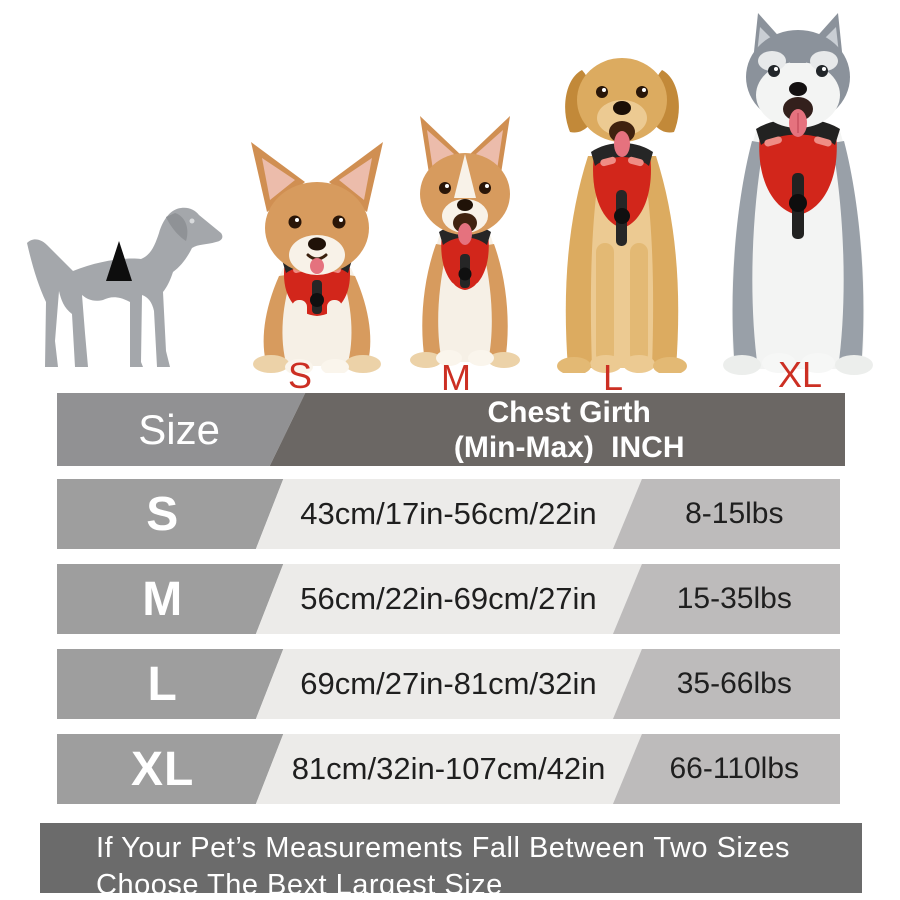  I want to click on chest-cell-text: 56cm/22in-69cm/27in, so click(448, 598).